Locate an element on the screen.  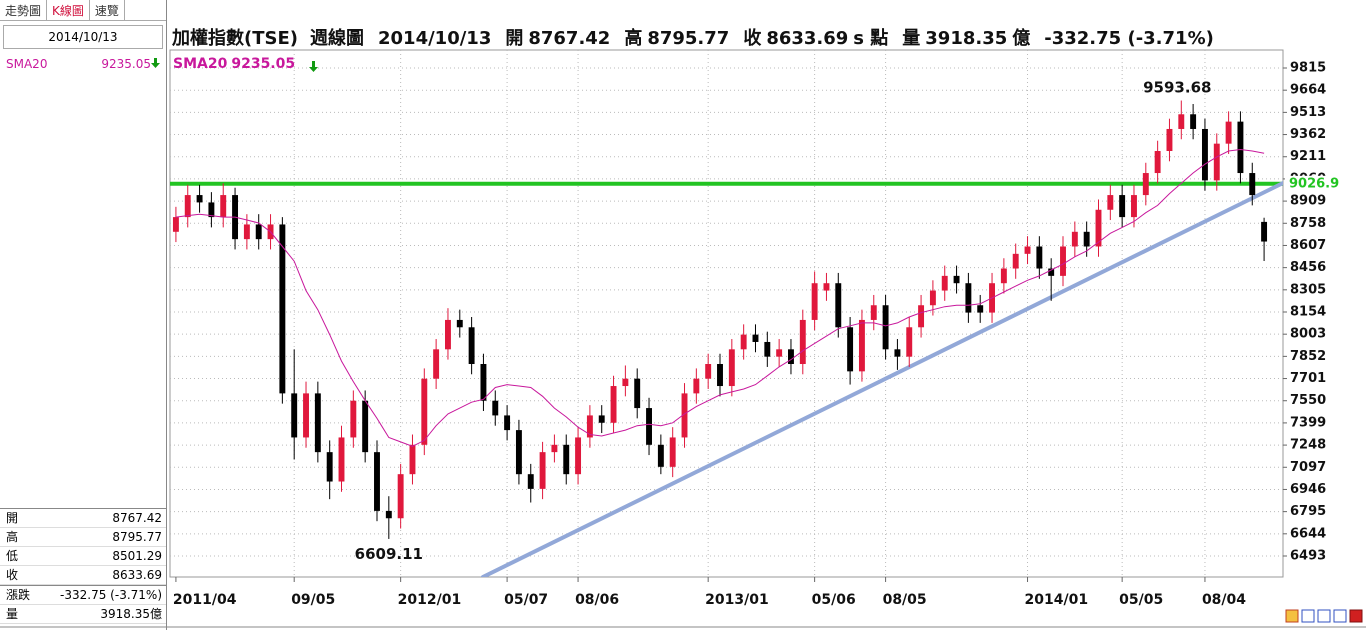
header-unit: s 點 is located at coordinates (870, 38).